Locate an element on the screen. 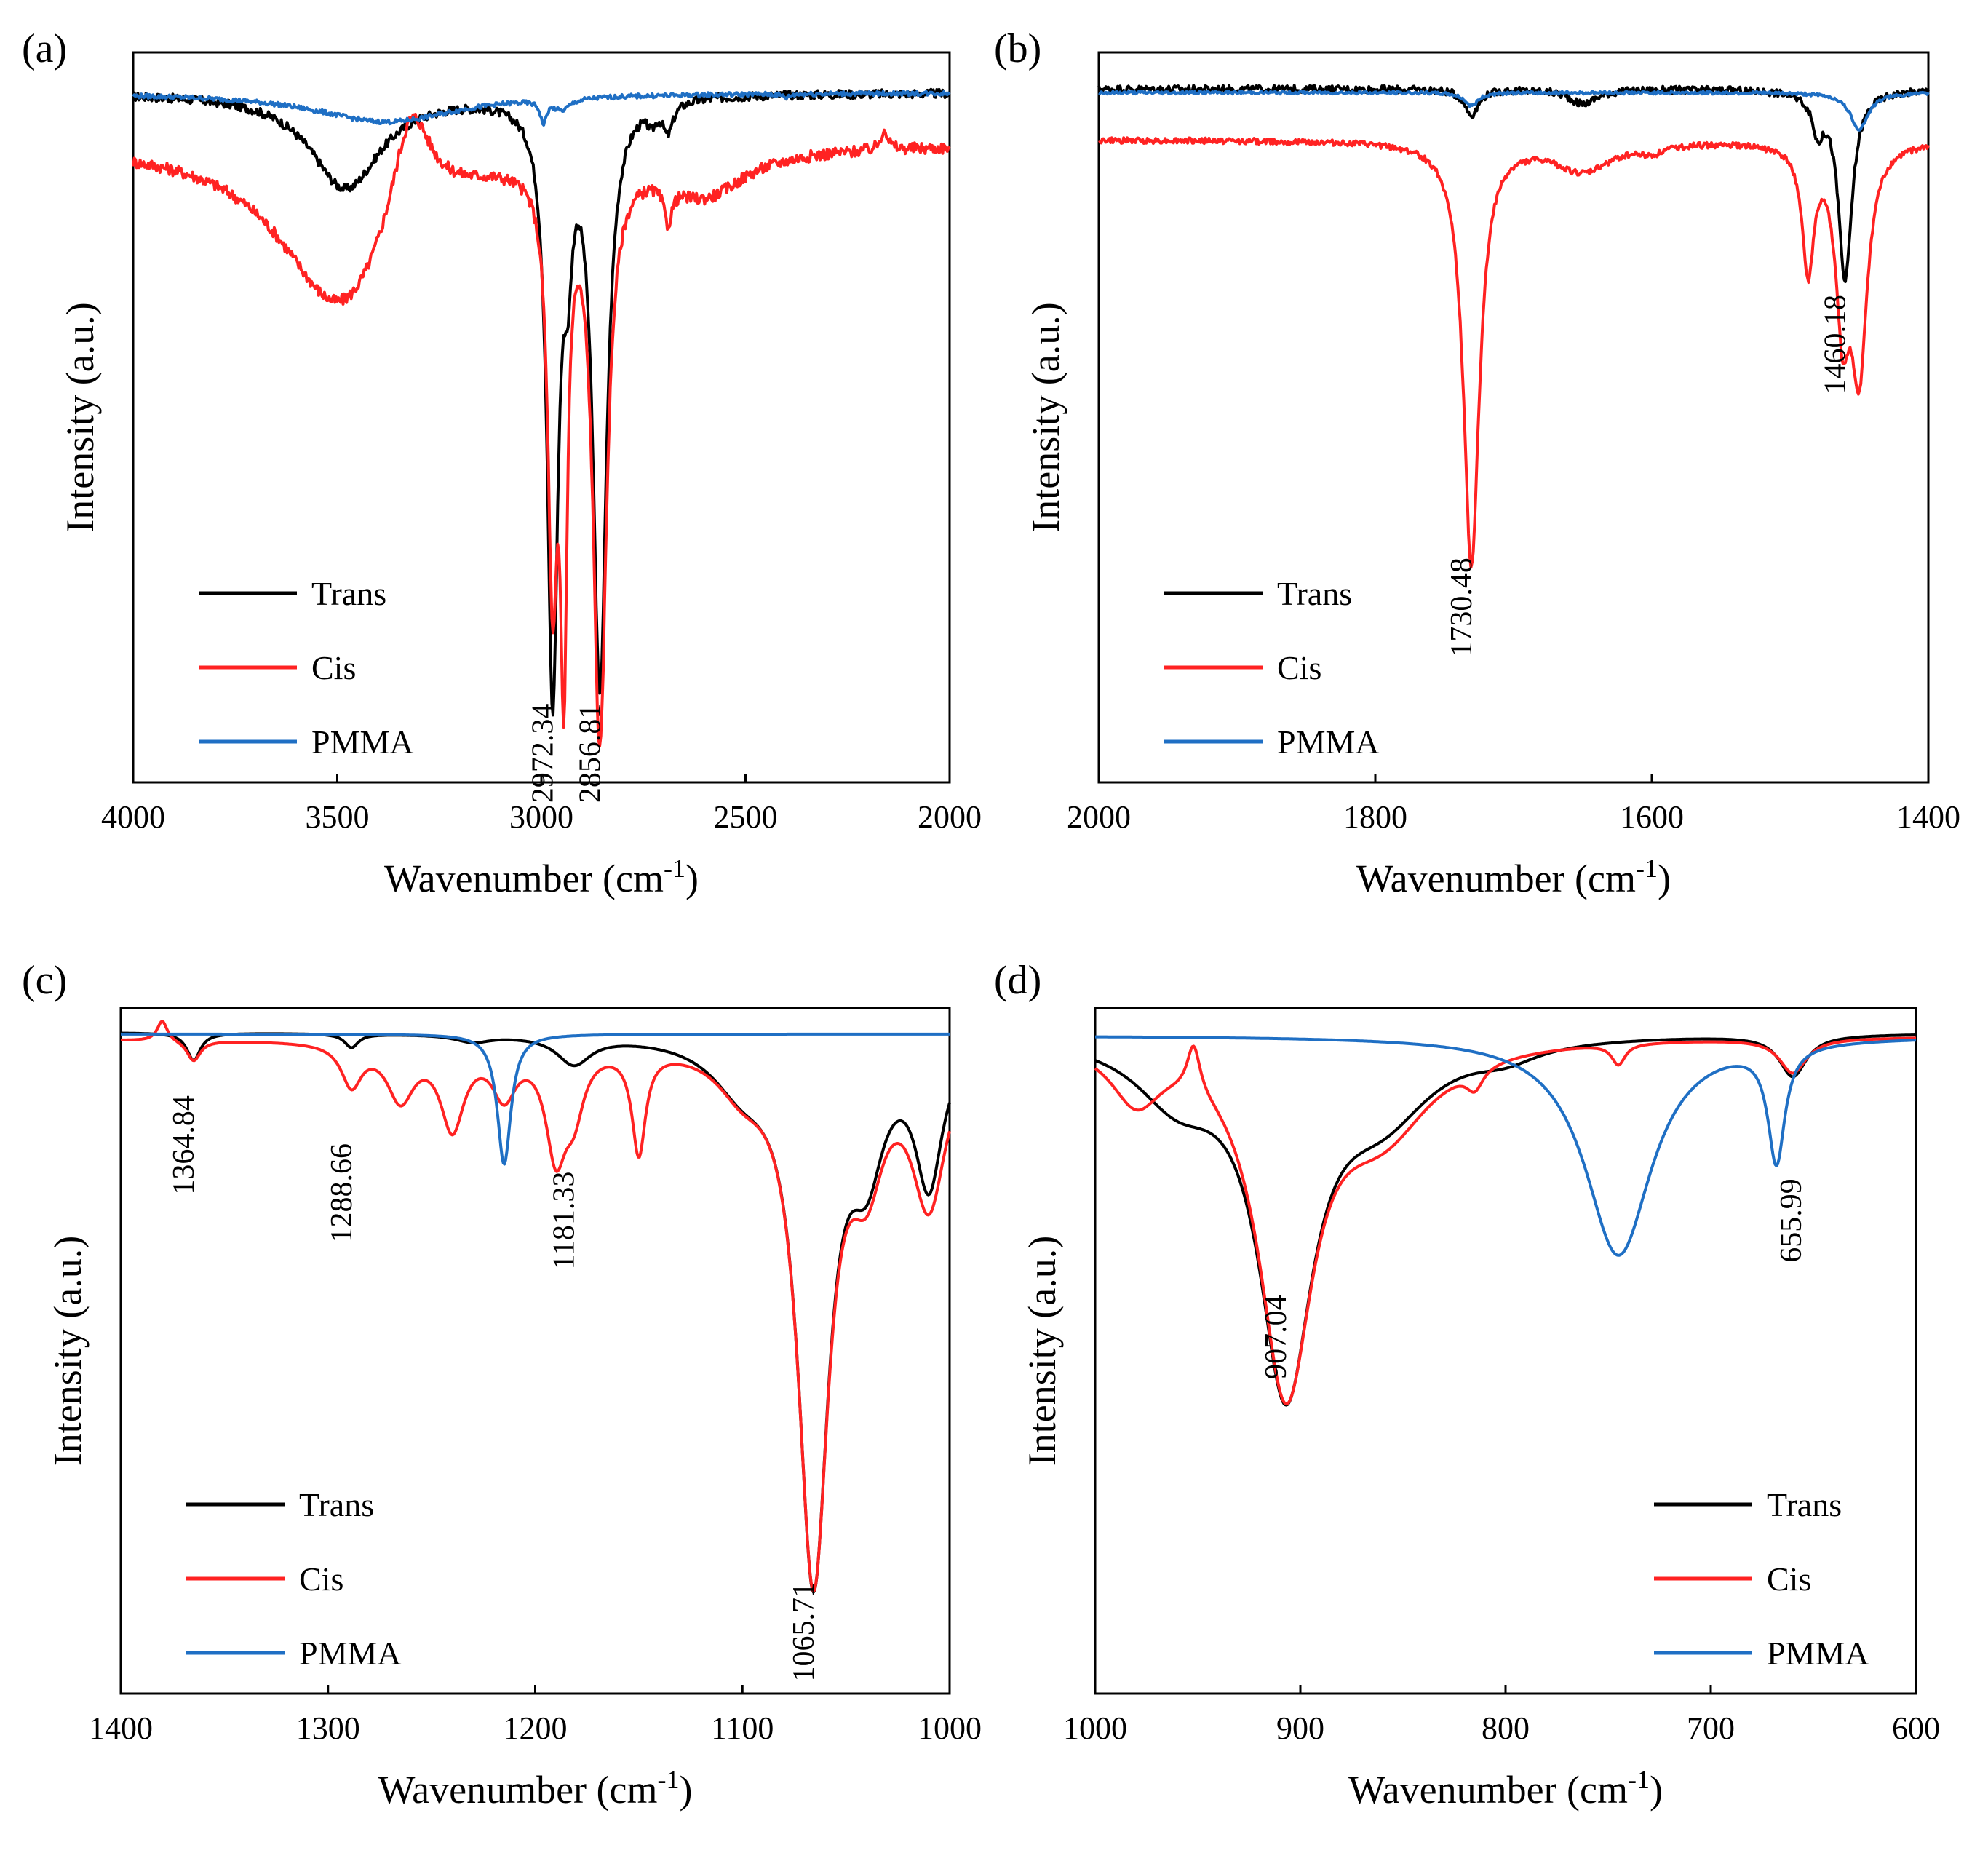  panel-a-series-pmma-line is located at coordinates (542, 108).